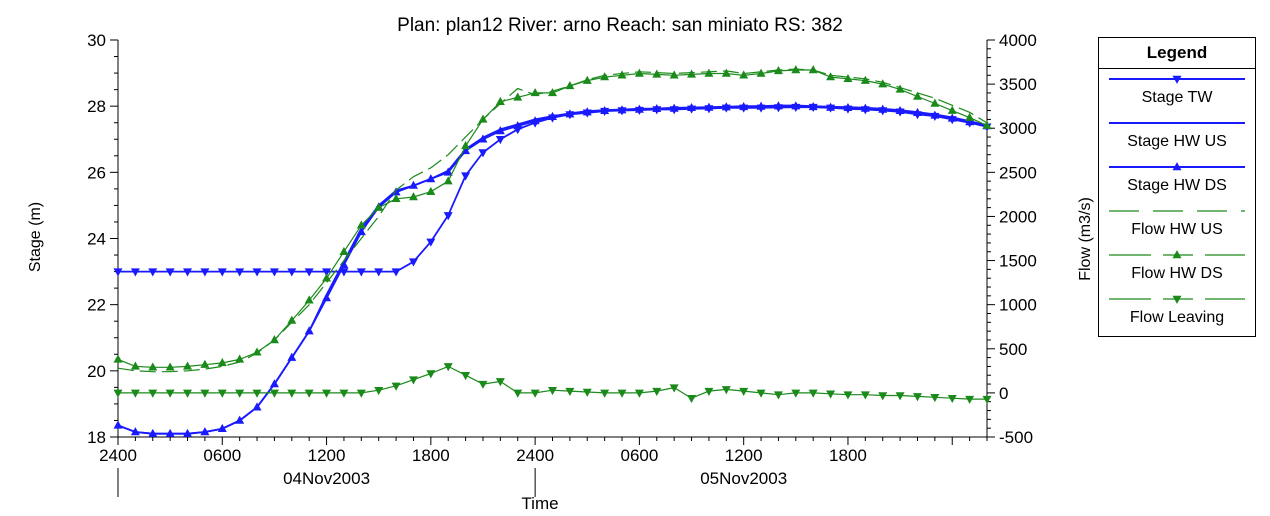  Describe the element at coordinates (1177, 123) in the screenshot. I see `legend-swatch` at that location.